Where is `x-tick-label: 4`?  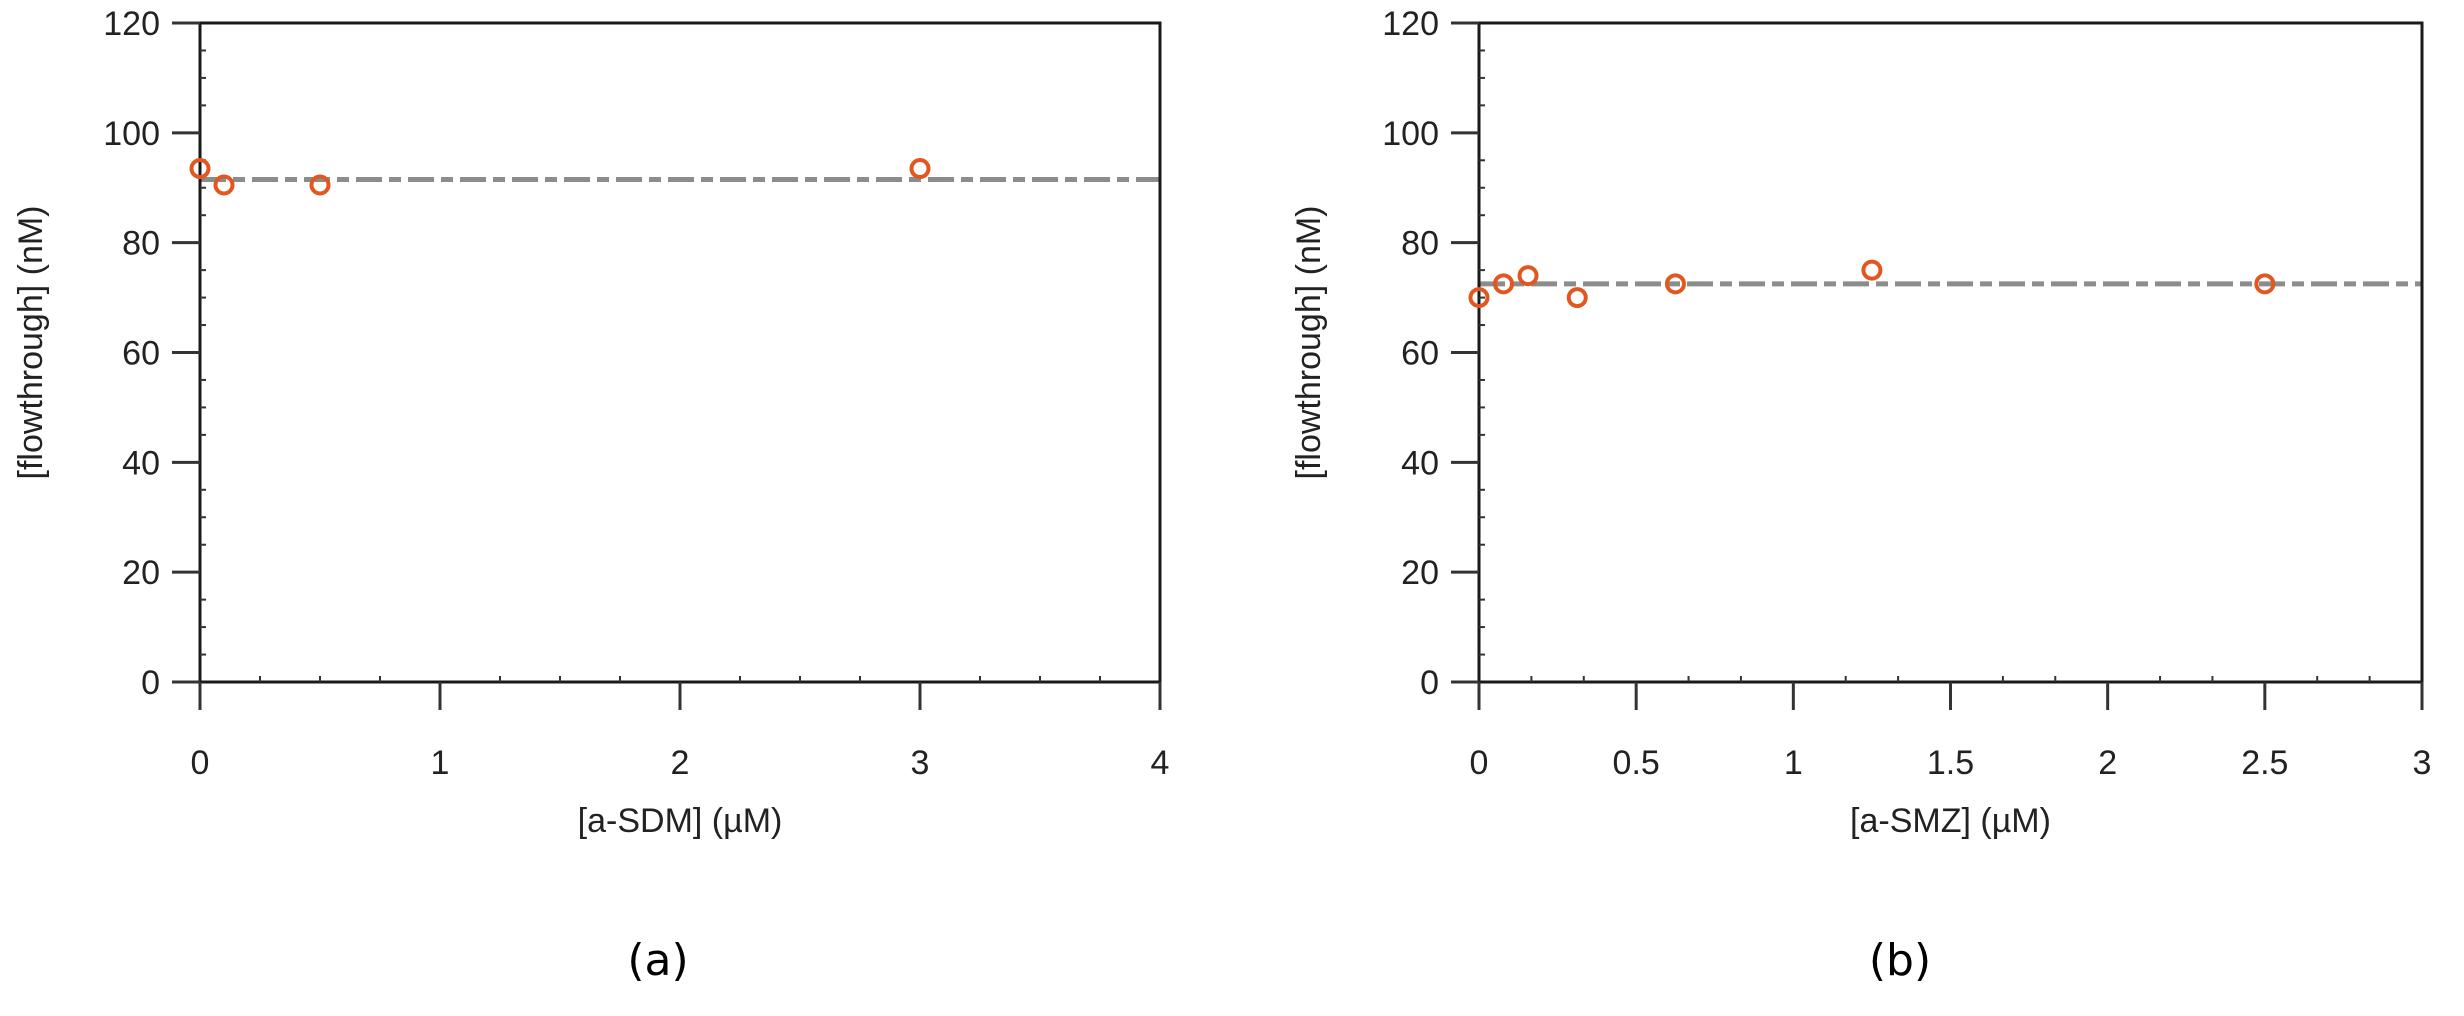
x-tick-label: 4 is located at coordinates (1160, 763).